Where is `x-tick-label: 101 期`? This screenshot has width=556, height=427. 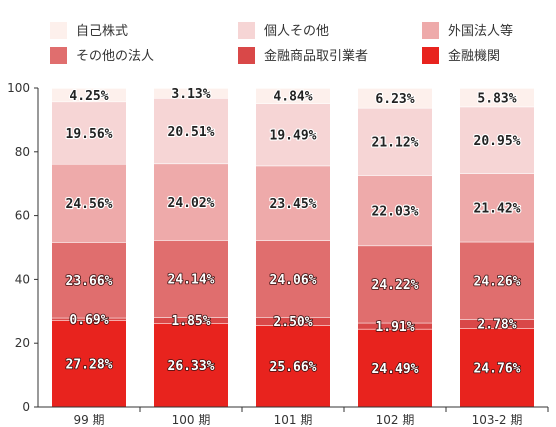
x-tick-label: 101 期 is located at coordinates (293, 420).